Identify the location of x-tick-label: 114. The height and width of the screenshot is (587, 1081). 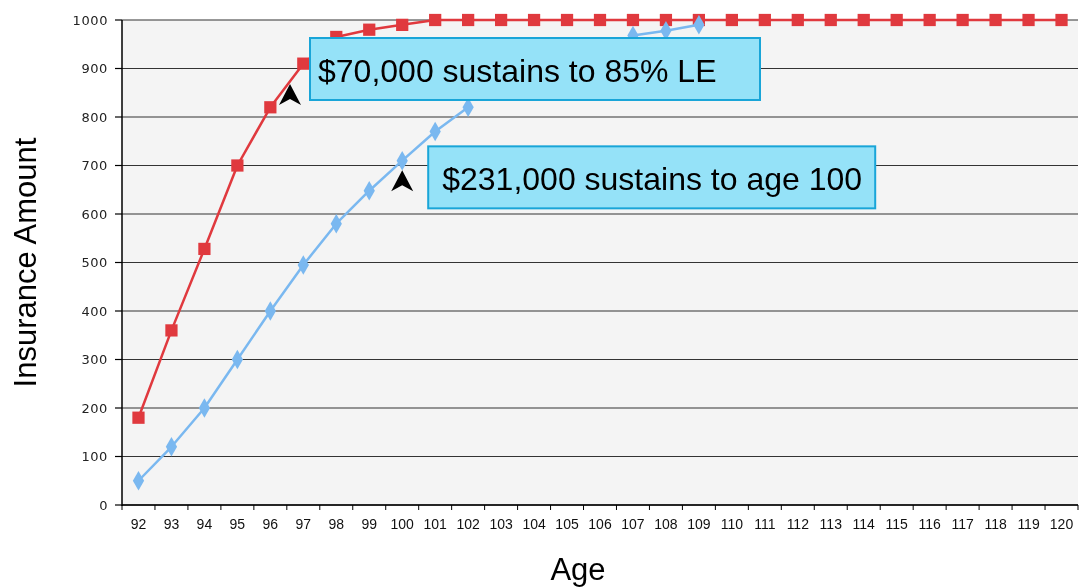
(864, 524).